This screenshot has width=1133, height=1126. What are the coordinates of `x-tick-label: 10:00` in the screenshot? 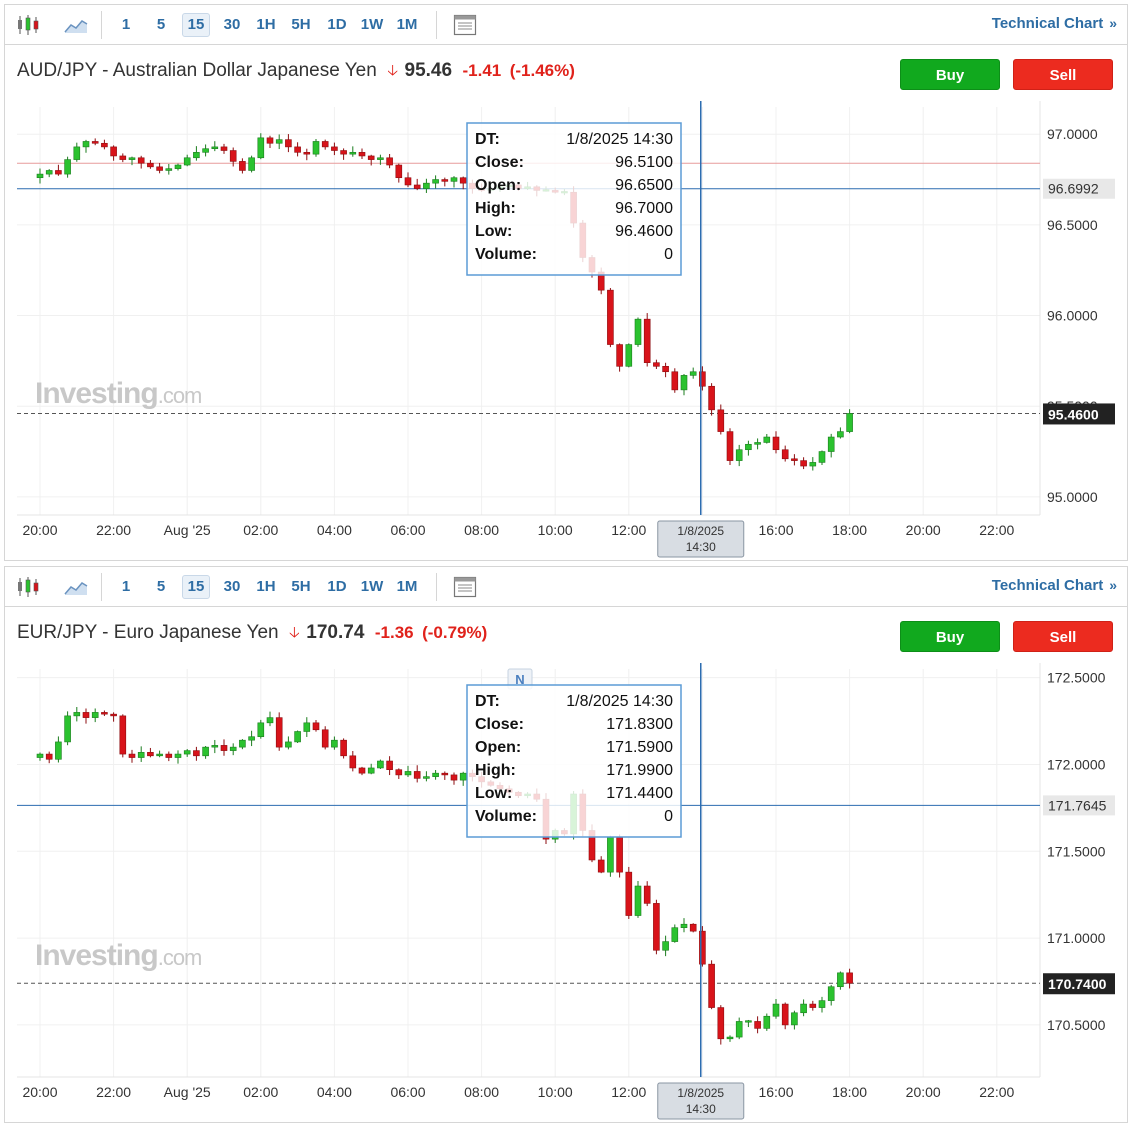 It's located at (555, 1092).